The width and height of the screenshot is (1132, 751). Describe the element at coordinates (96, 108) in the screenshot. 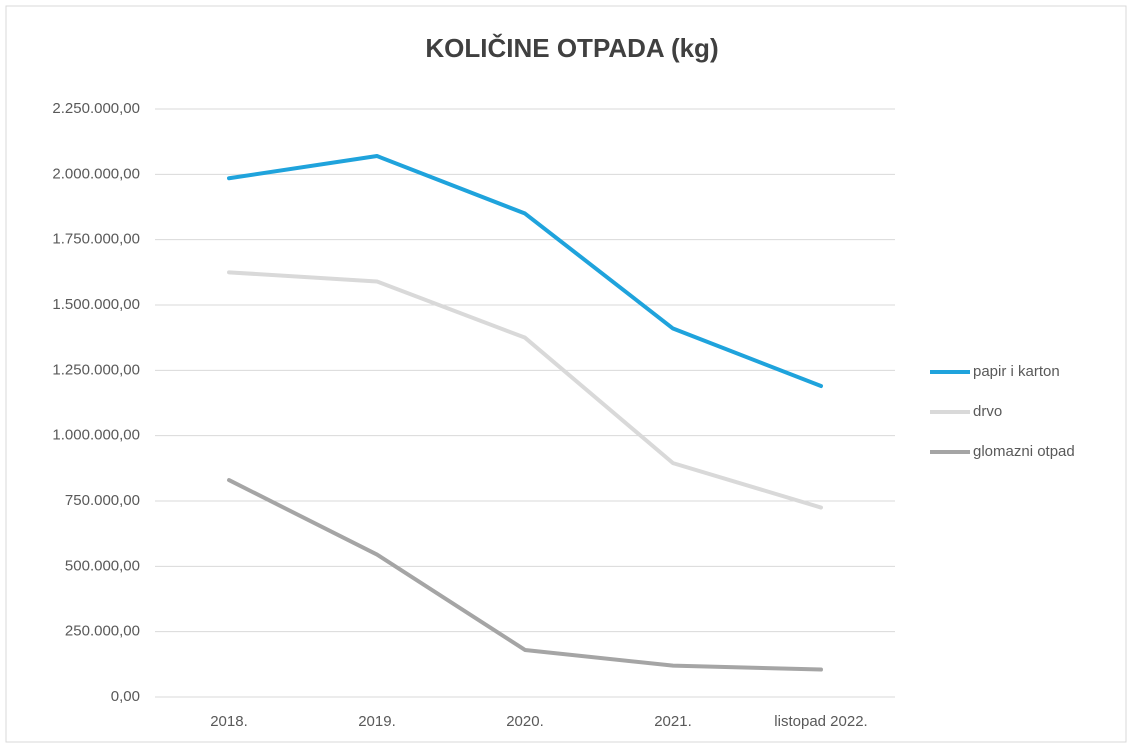

I see `y-tick-label: 2.250.000,00` at that location.